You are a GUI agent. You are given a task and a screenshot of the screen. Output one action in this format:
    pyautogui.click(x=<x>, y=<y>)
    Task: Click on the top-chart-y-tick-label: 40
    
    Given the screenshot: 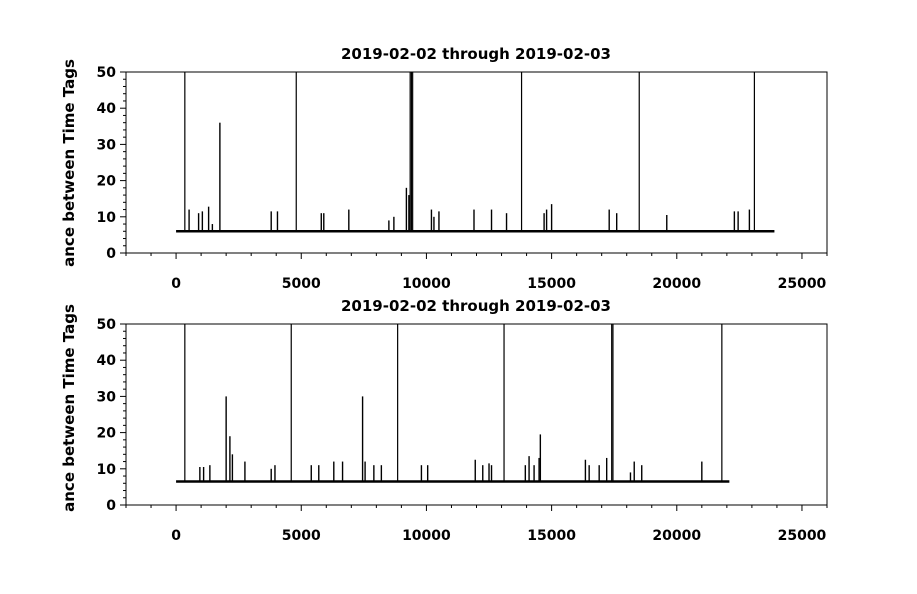 What is the action you would take?
    pyautogui.click(x=107, y=109)
    